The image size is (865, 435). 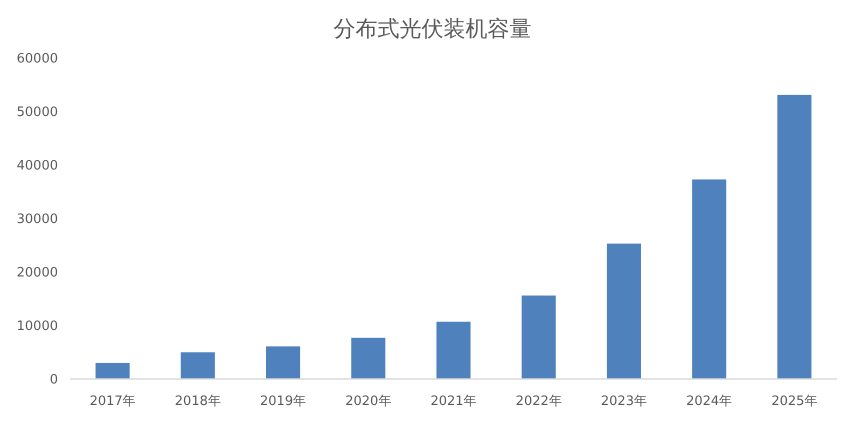 What do you see at coordinates (433, 29) in the screenshot?
I see `chart-title: 分布式光伏装机容量` at bounding box center [433, 29].